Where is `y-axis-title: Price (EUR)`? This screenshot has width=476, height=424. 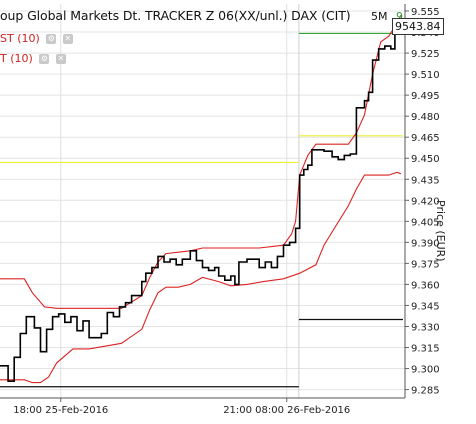 y-axis-title: Price (EUR) is located at coordinates (440, 231).